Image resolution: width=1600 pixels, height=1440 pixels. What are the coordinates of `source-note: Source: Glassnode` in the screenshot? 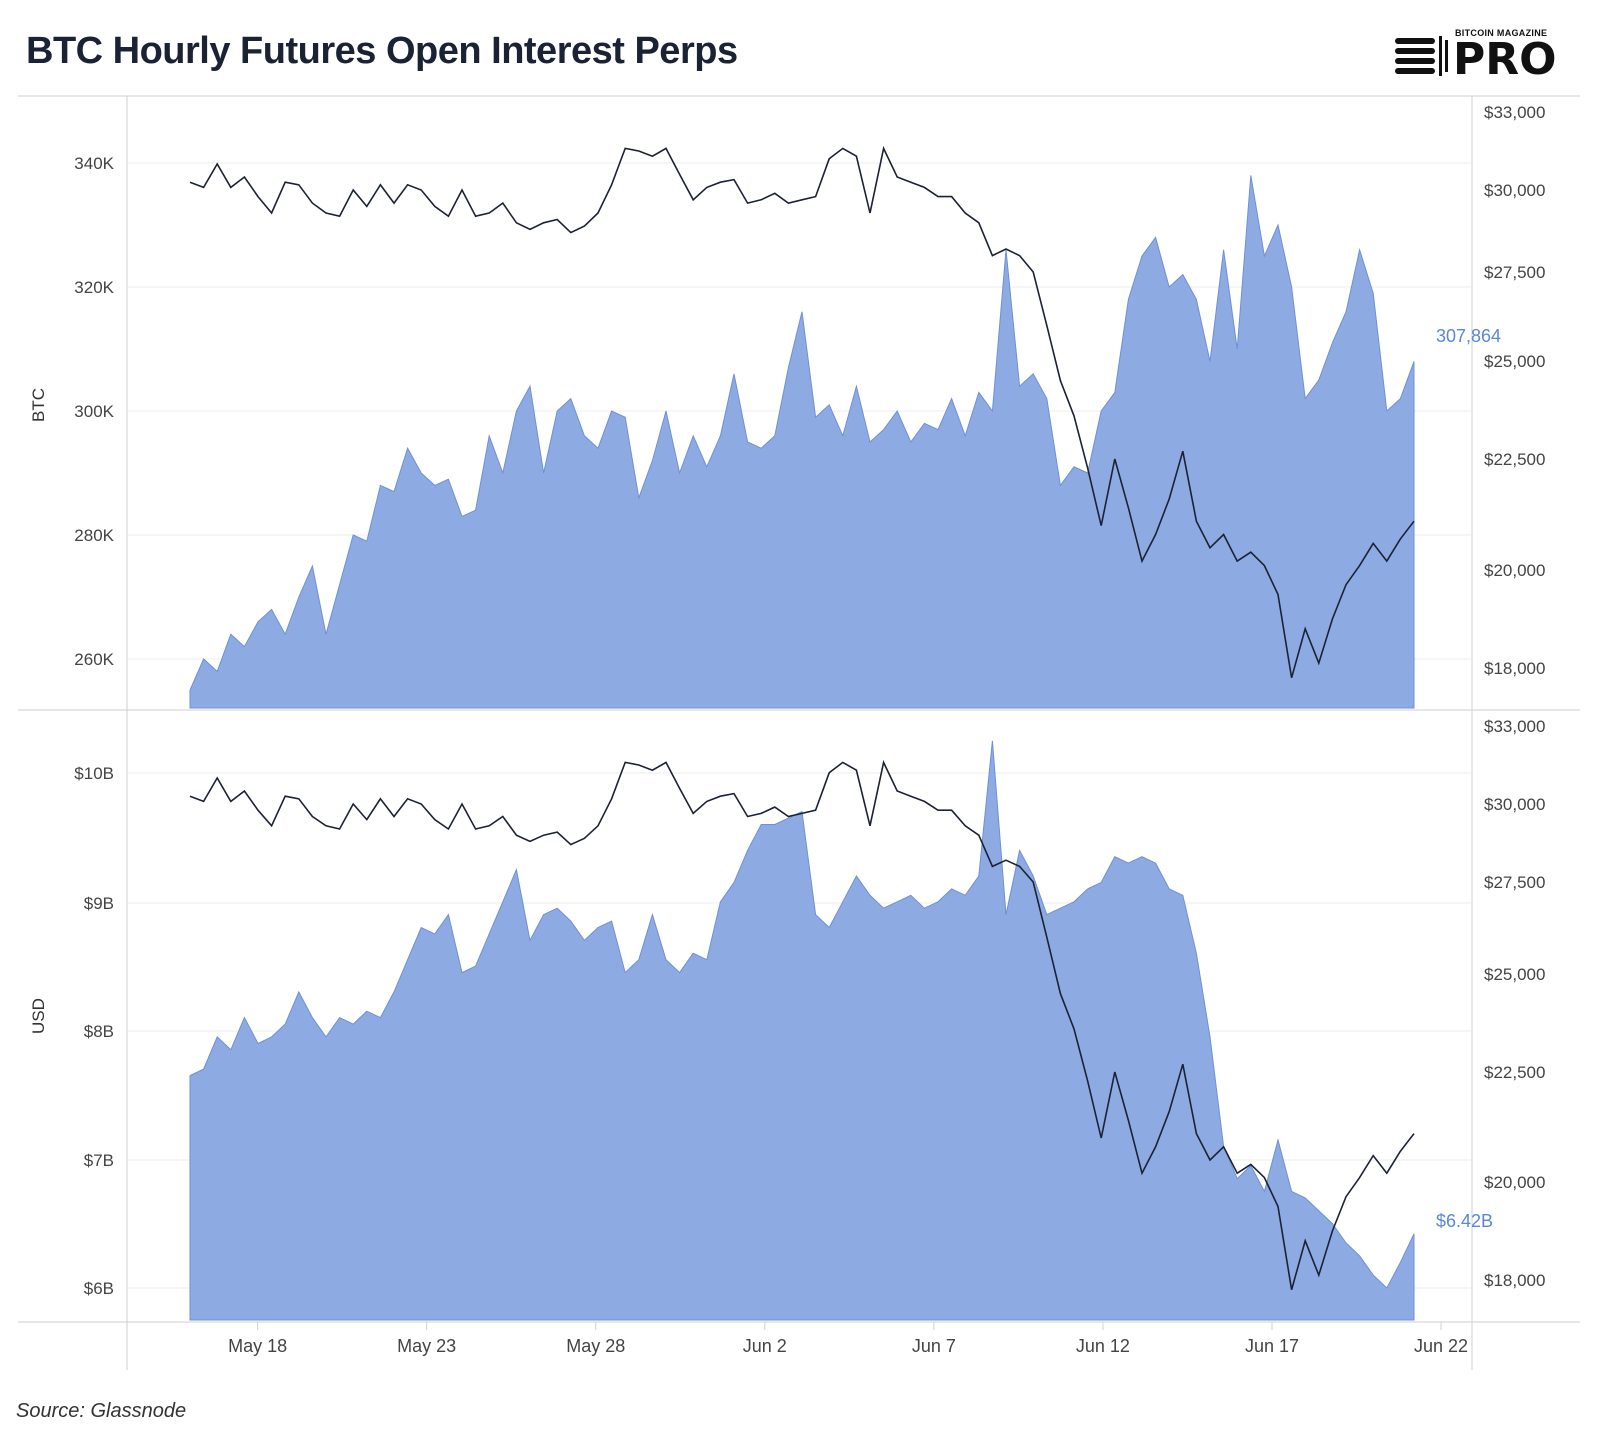 It's located at (101, 1411).